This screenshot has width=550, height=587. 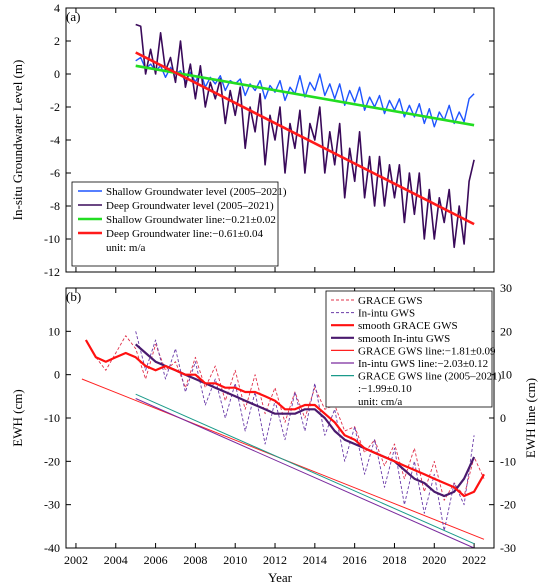 I want to click on a-legend-label: Shallow Groundwater level (2005–2021), so click(x=196, y=192).